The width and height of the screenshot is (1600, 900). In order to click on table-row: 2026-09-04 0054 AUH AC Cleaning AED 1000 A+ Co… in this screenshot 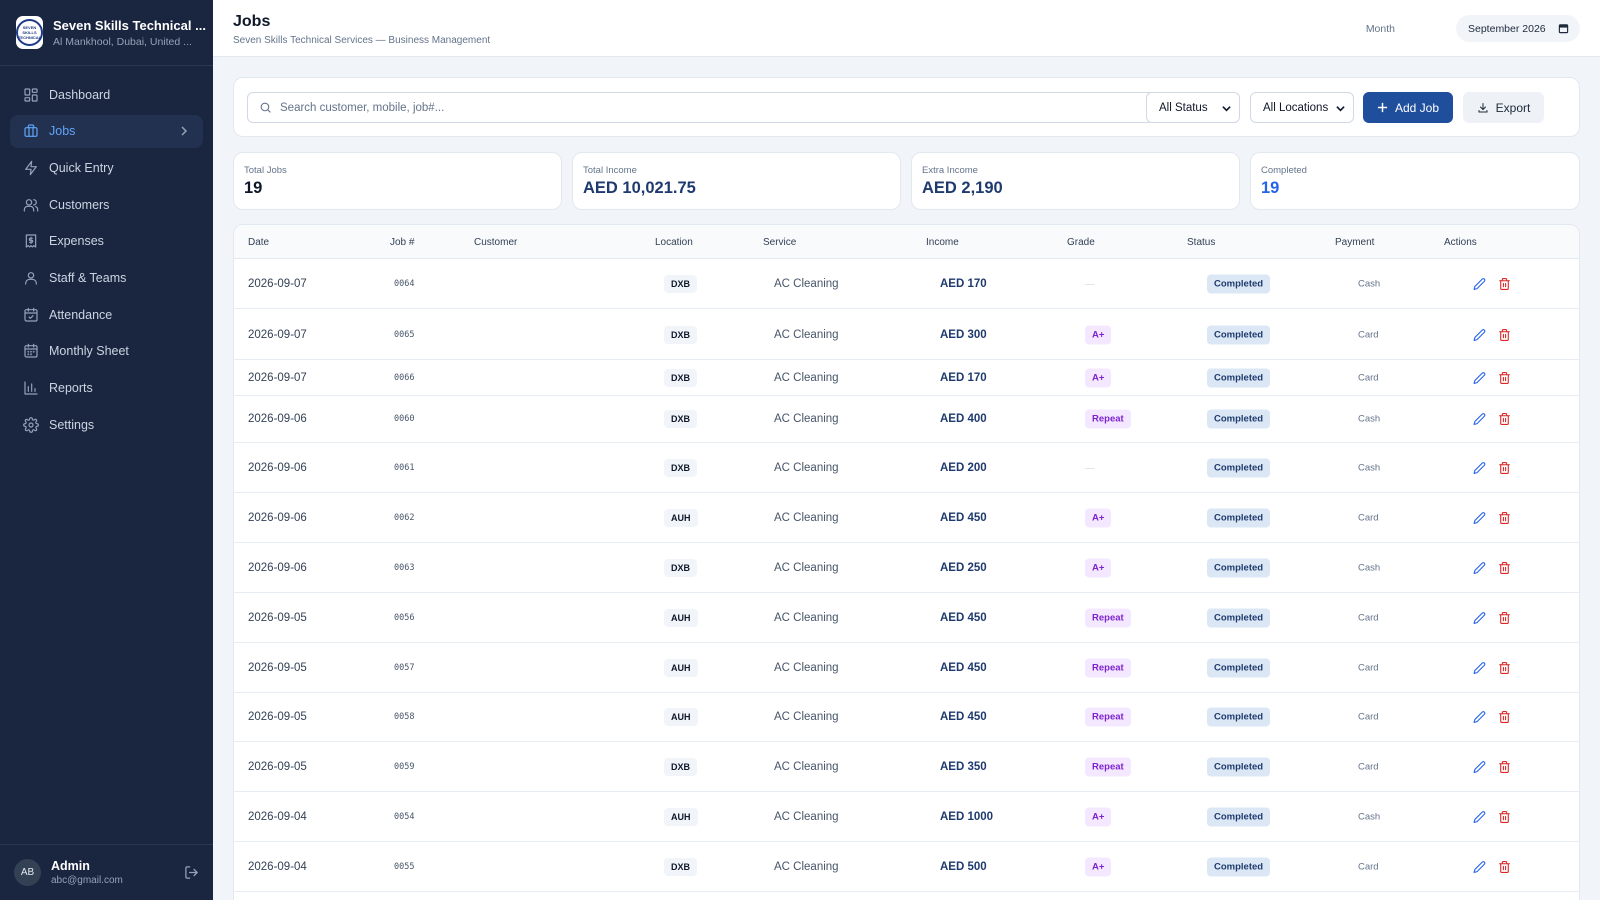, I will do `click(906, 817)`.